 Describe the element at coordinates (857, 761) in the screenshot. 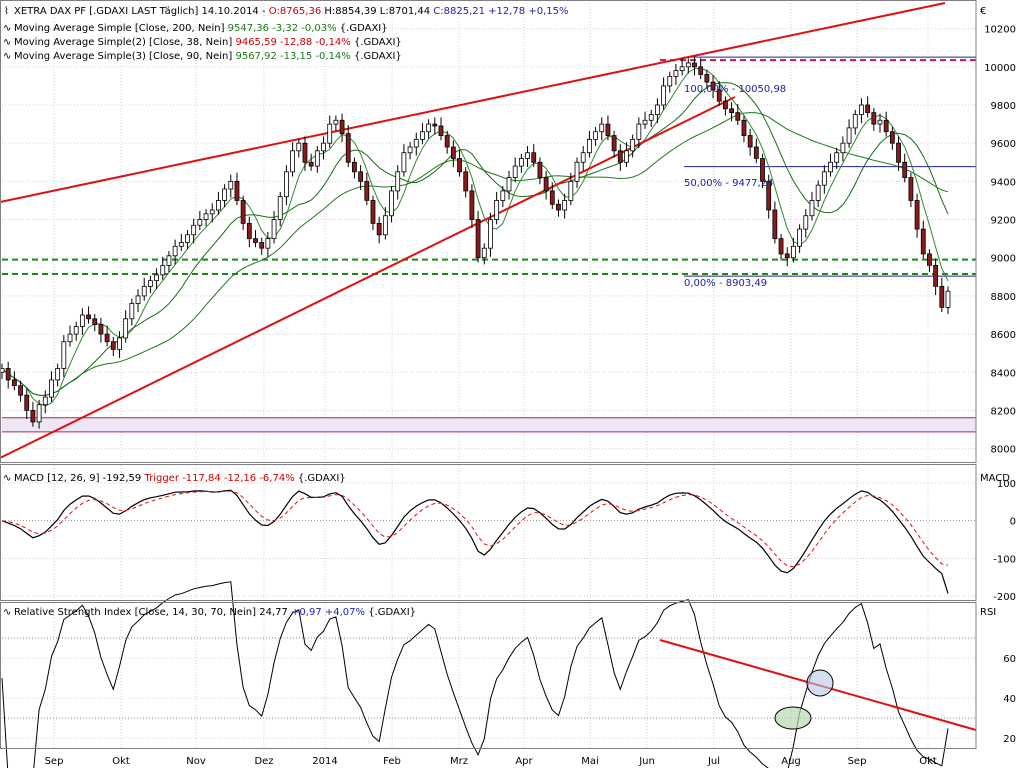

I see `x-tick-label: Sep` at that location.